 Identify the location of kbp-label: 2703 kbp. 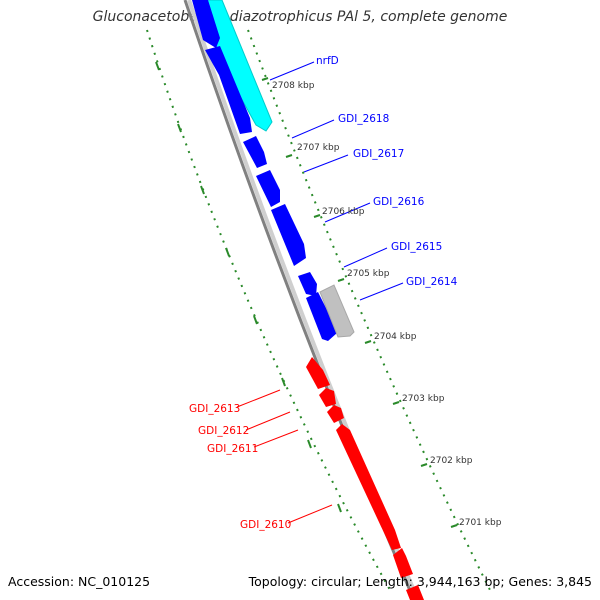
(423, 399).